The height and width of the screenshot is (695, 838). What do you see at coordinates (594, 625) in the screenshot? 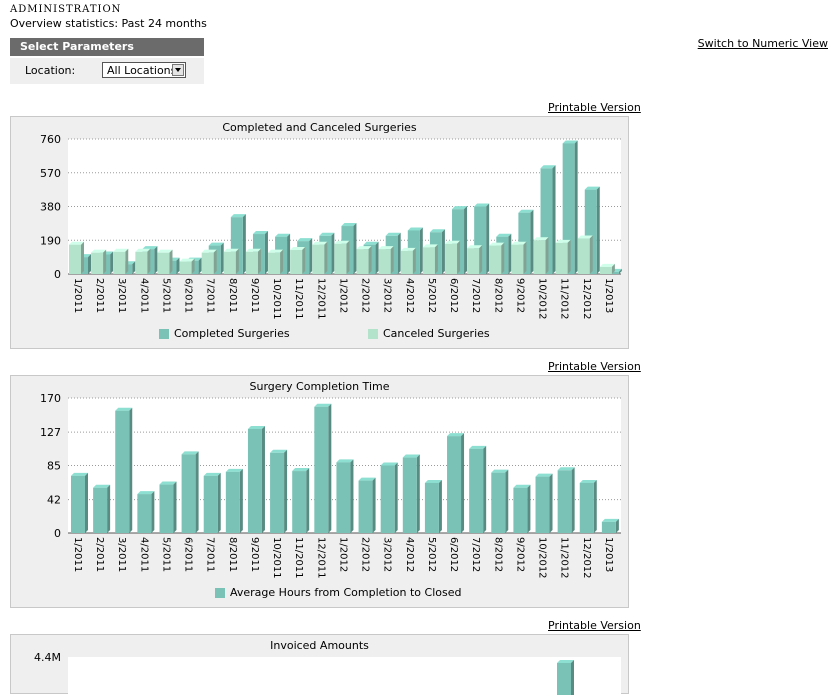
I see `printable-version-link-3: Printable Version` at bounding box center [594, 625].